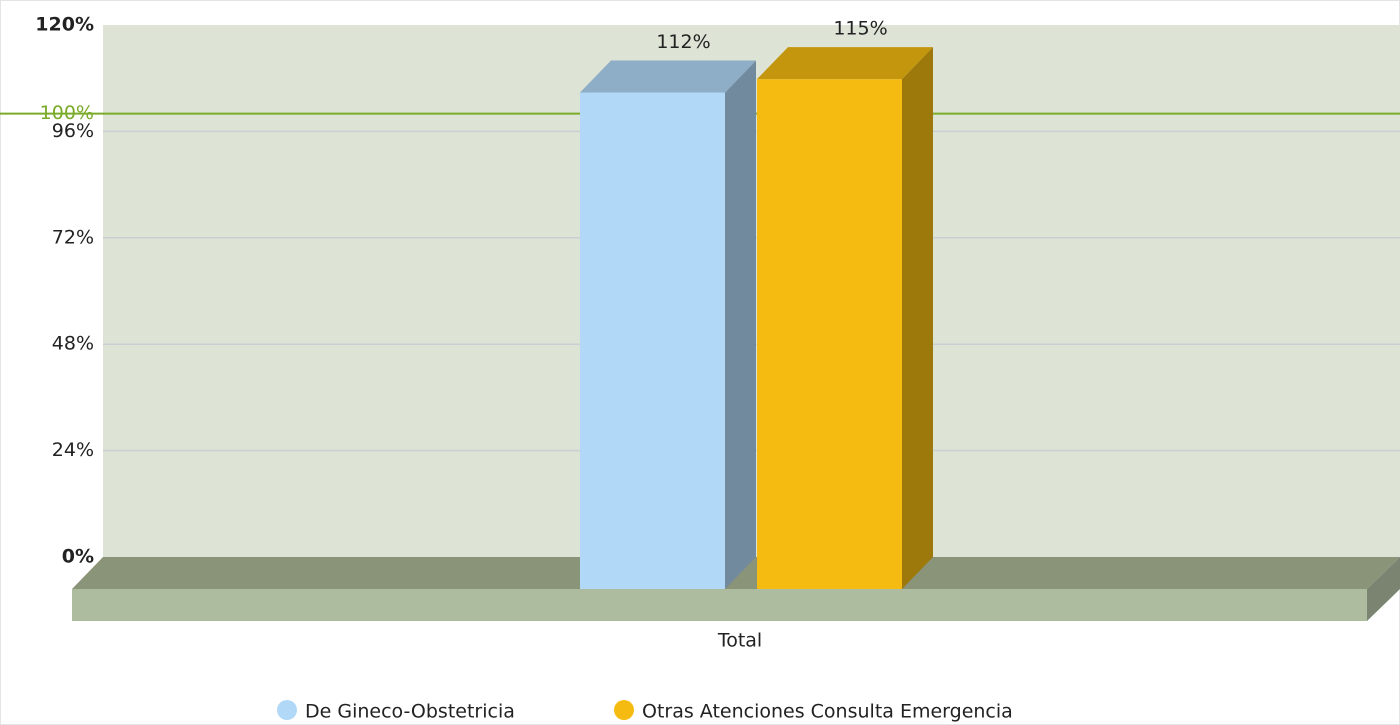 This screenshot has height=725, width=1400. Describe the element at coordinates (73, 131) in the screenshot. I see `y-tick-label: 96%` at that location.